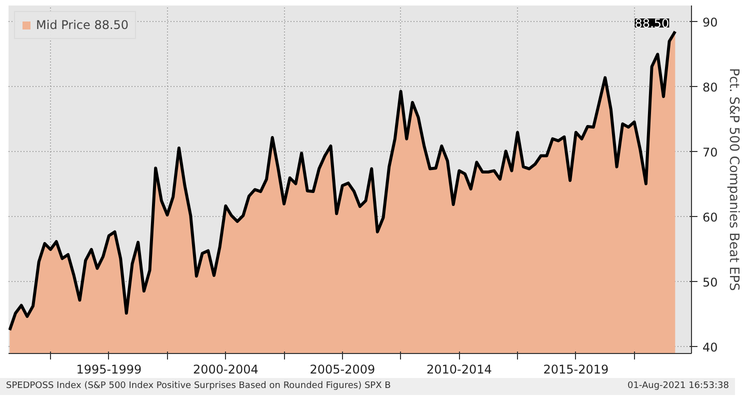  What do you see at coordinates (733, 179) in the screenshot?
I see `y-axis-title: Pct. S&P 500 Companies Beat EPS` at bounding box center [733, 179].